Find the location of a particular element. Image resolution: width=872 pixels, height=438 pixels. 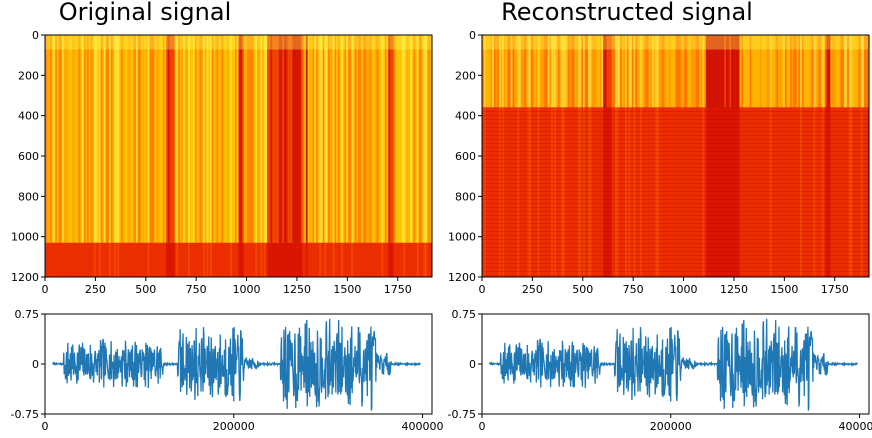

waveform-original is located at coordinates (236, 364).